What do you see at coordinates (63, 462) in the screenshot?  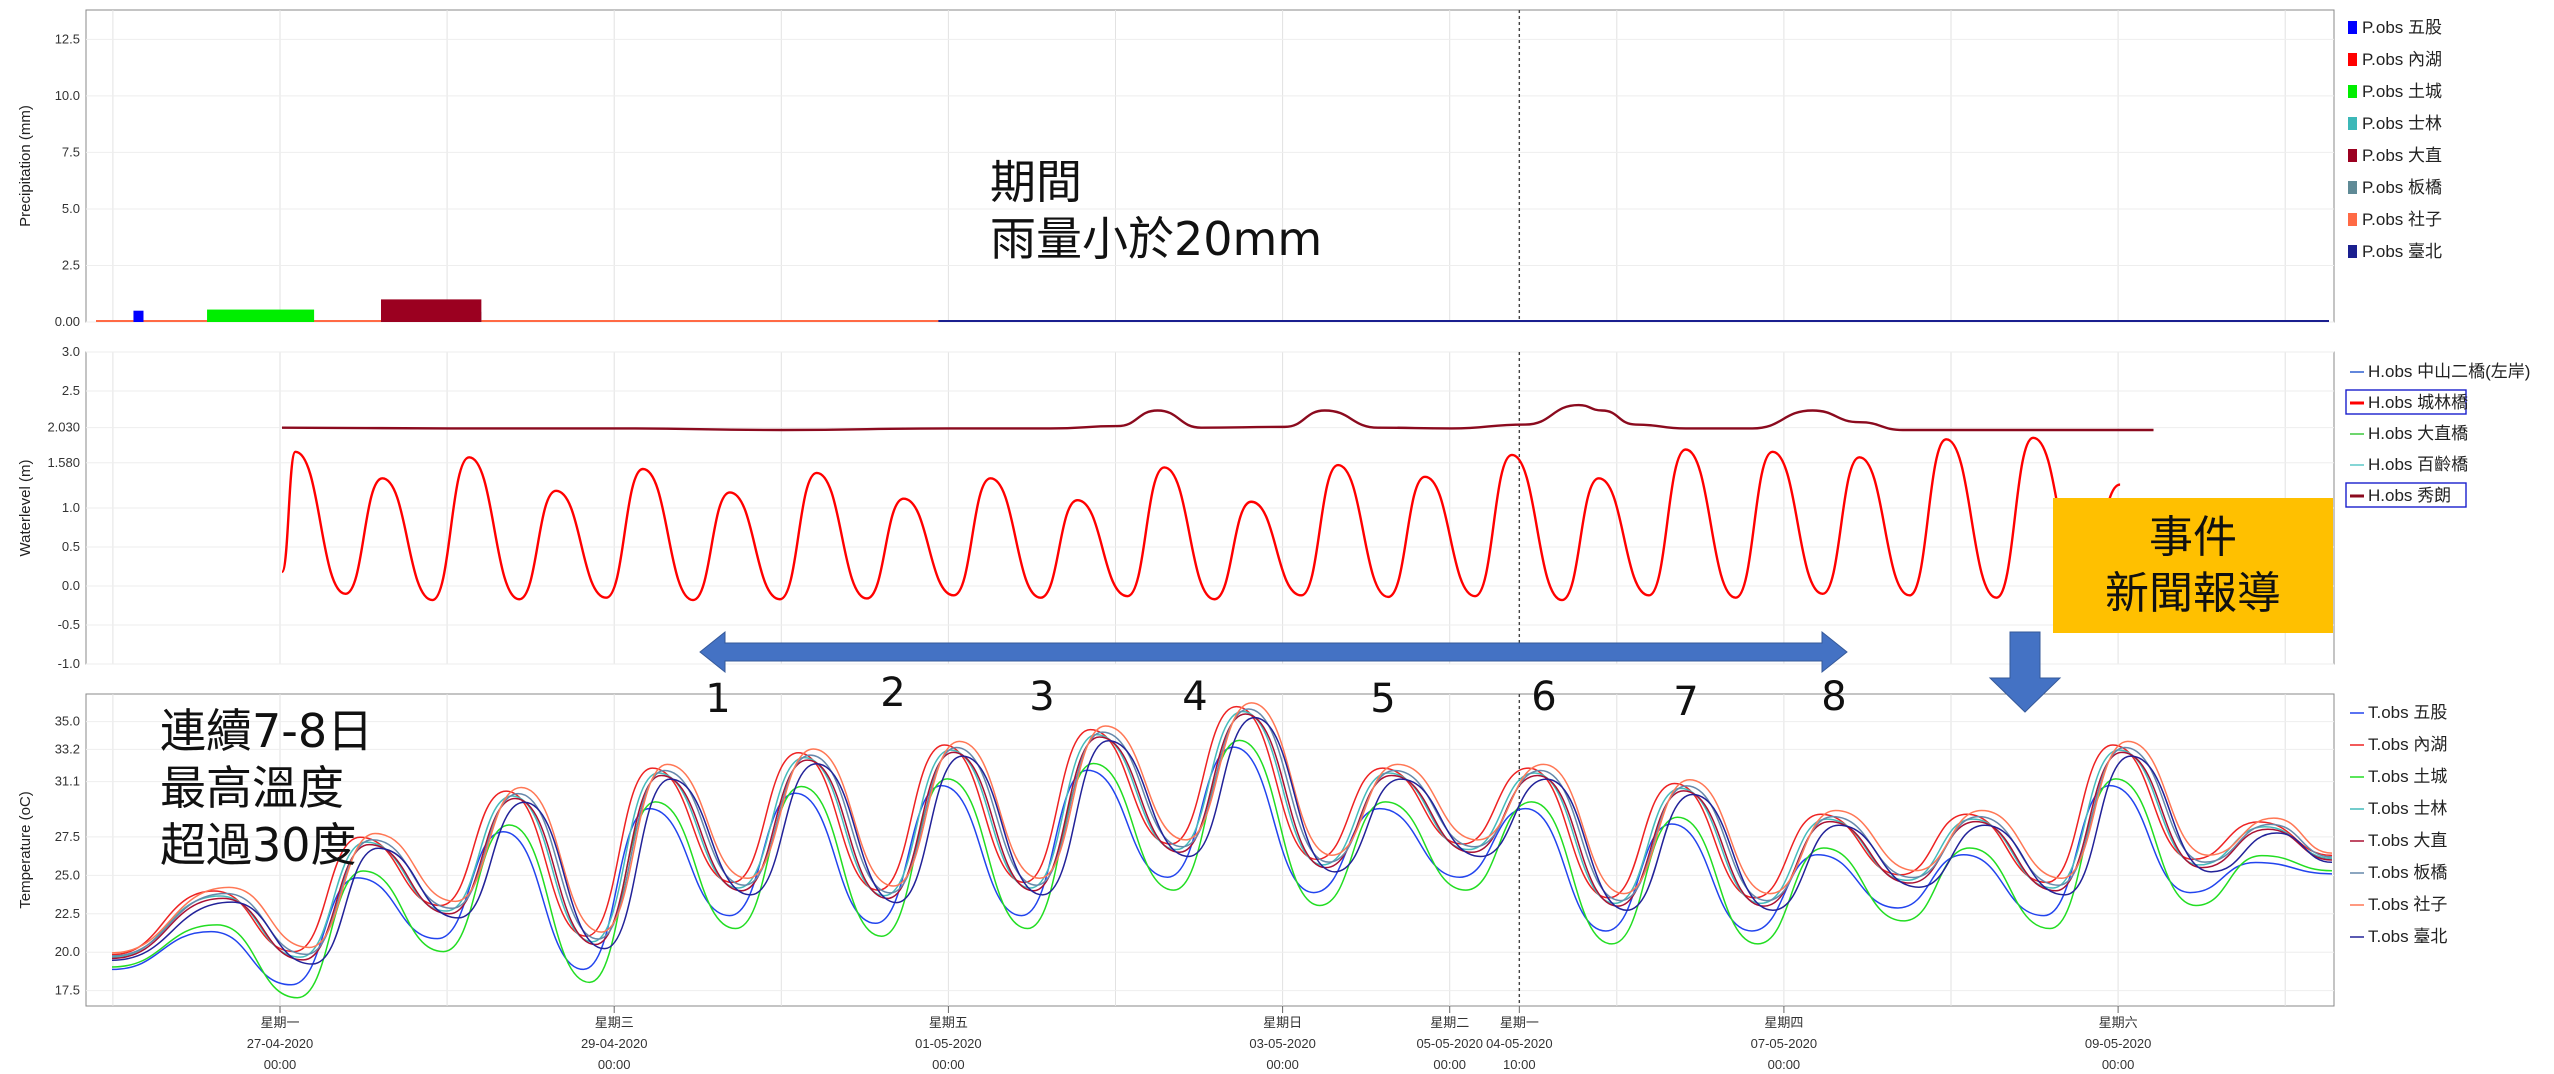 I see `y-tick-label: 1.580` at bounding box center [63, 462].